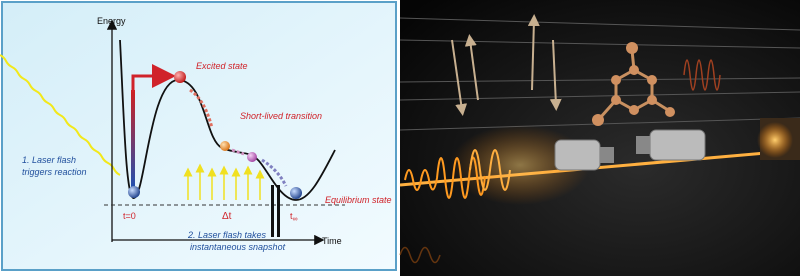 This screenshot has width=800, height=276. Describe the element at coordinates (332, 241) in the screenshot. I see `x-axis-label: Time` at that location.